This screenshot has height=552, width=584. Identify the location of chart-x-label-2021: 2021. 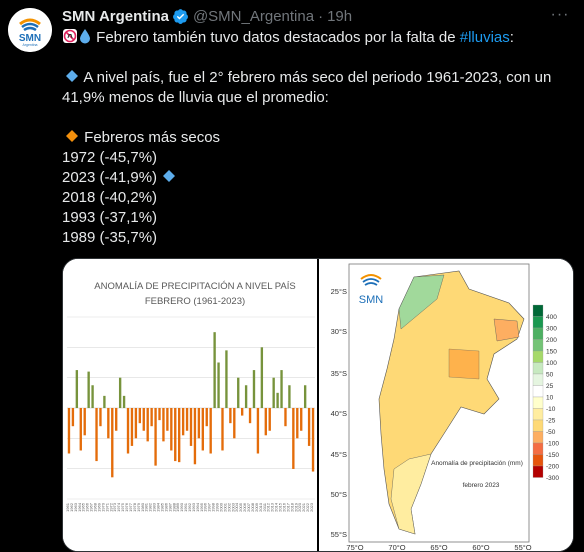
(303, 507).